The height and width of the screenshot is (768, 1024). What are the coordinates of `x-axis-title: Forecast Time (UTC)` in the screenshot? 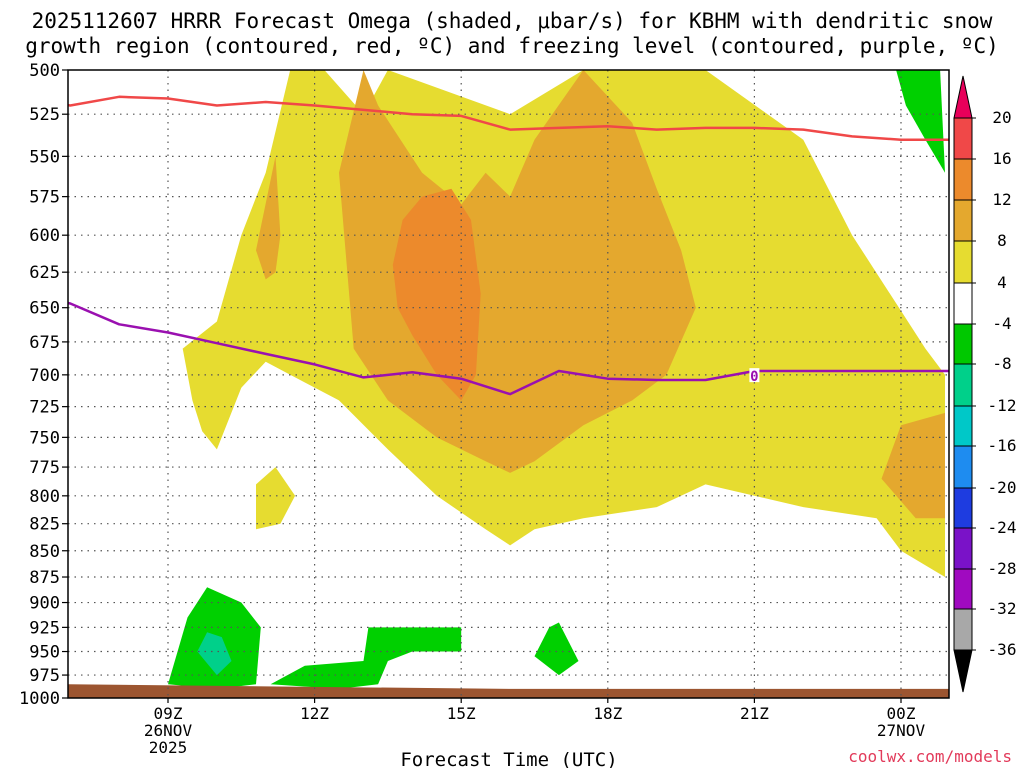 It's located at (508, 758).